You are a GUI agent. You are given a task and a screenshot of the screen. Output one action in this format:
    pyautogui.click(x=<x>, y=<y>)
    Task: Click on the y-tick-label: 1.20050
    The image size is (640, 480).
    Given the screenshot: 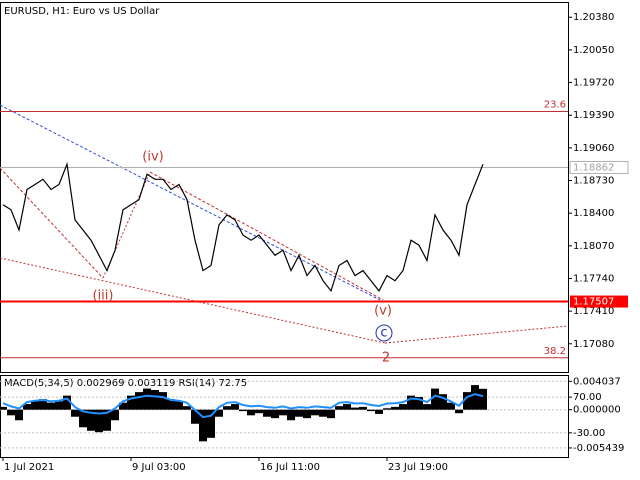 What is the action you would take?
    pyautogui.click(x=593, y=50)
    